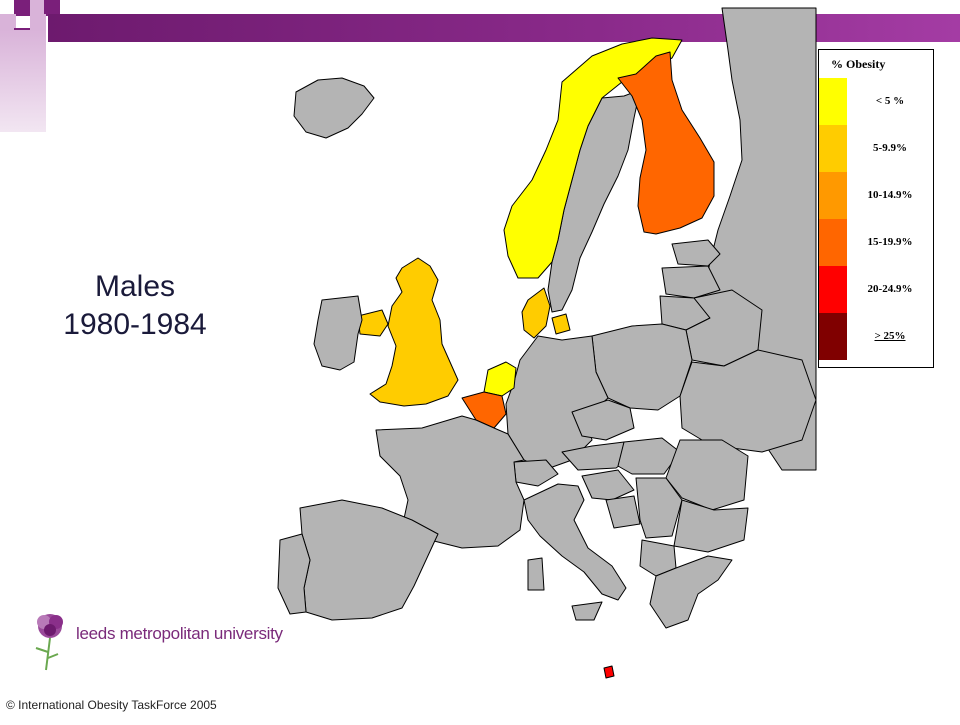  I want to click on legend-label: < 5 %, so click(890, 101).